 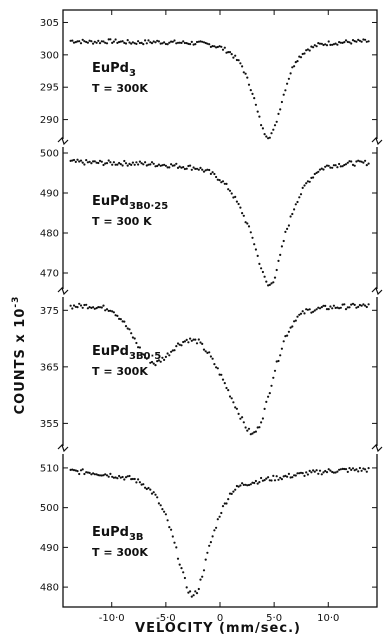 What do you see at coordinates (63, 143) in the screenshot?
I see `axis-break-gap` at bounding box center [63, 143].